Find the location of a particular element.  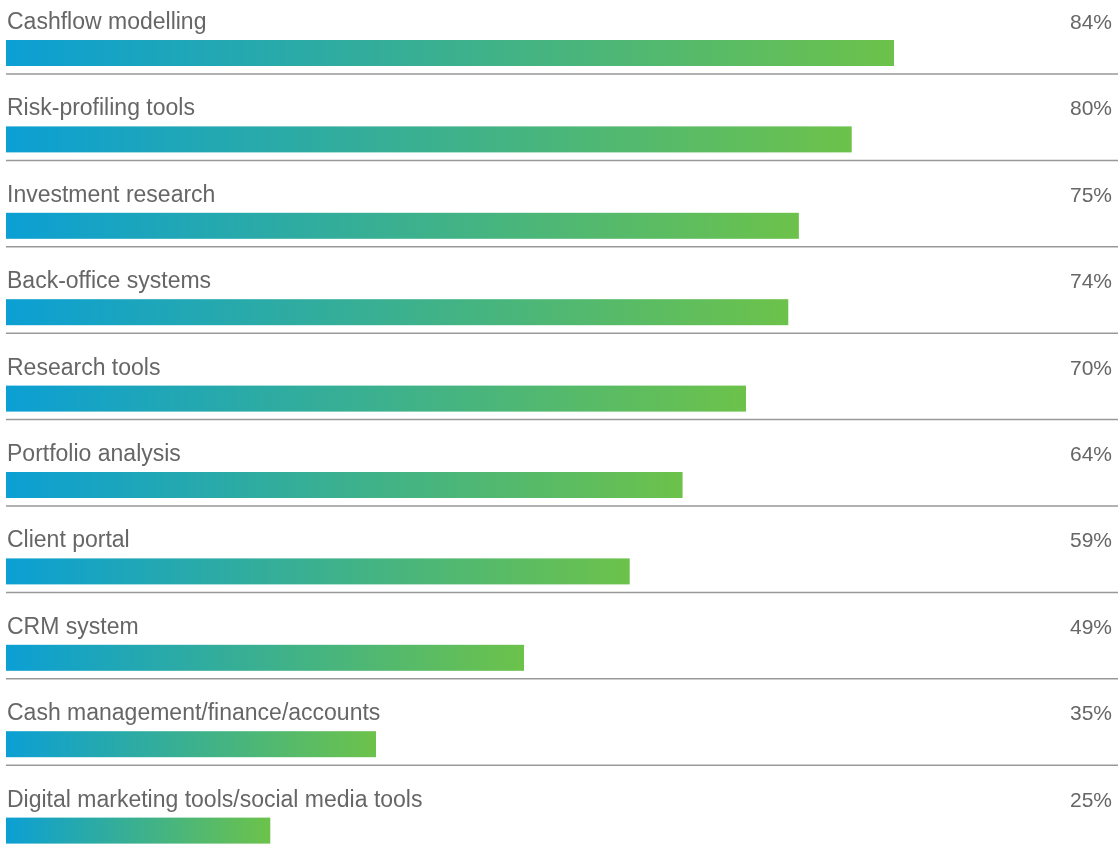

y-tick-label: Client portal is located at coordinates (68, 539).